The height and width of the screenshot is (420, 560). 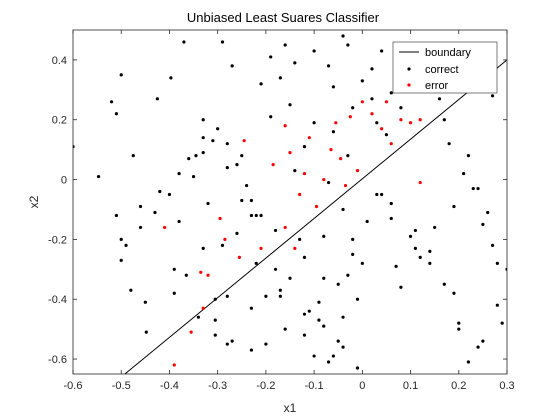 What do you see at coordinates (59, 121) in the screenshot?
I see `y-tick-label: 0.2` at bounding box center [59, 121].